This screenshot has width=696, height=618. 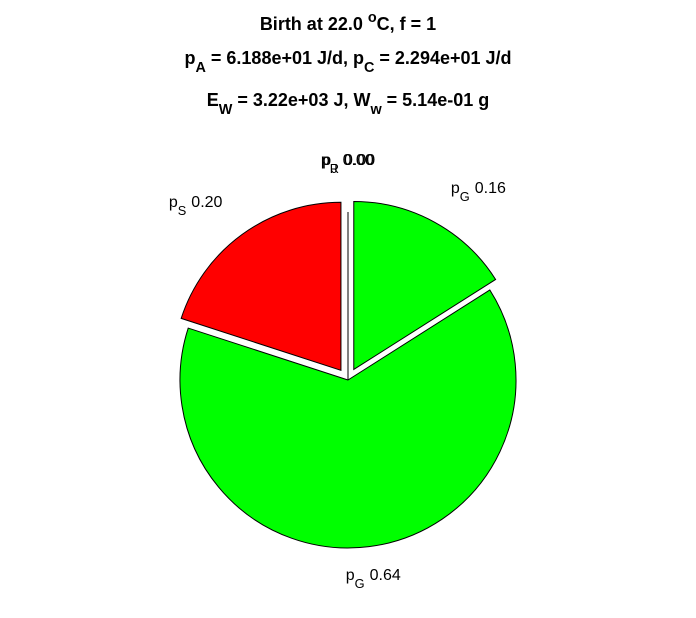 I want to click on subscript: J, so click(x=334, y=167).